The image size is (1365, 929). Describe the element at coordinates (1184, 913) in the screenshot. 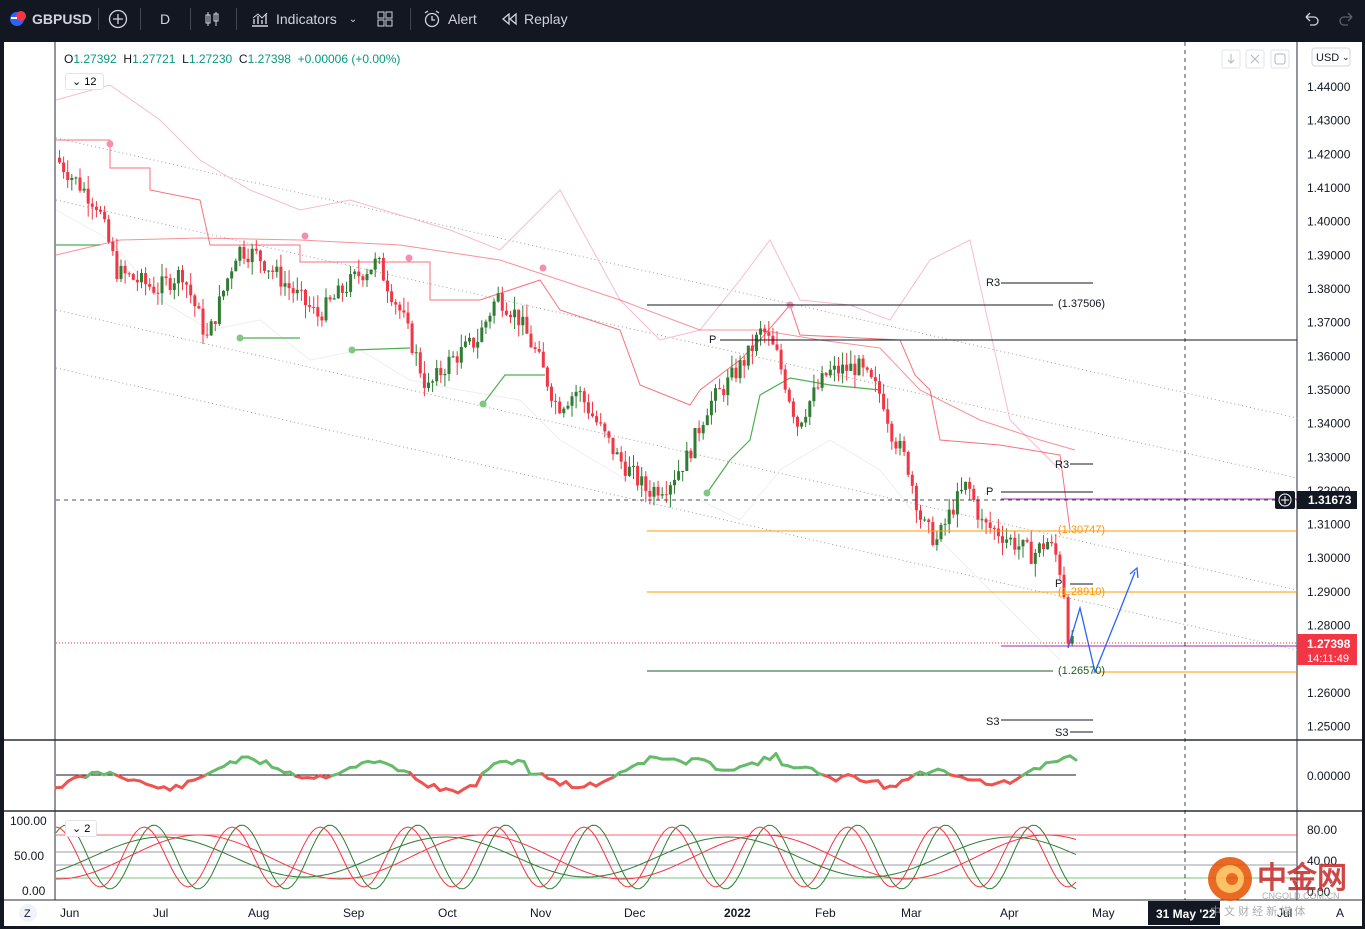

I see `crosshair-date-badge: 31 May '22` at that location.